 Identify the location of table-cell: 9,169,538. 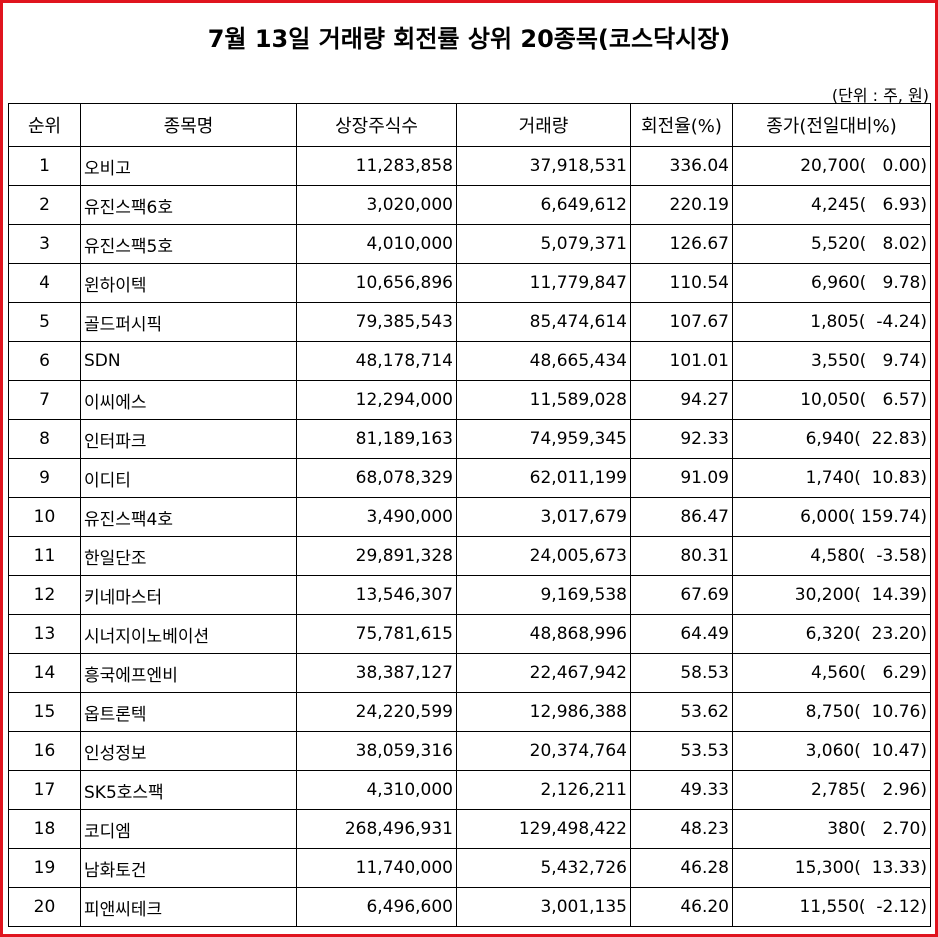
(543, 595).